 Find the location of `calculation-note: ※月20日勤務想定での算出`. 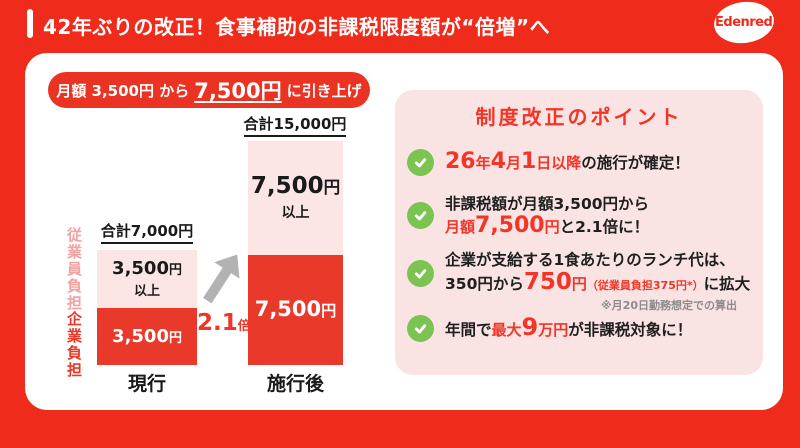

calculation-note: ※月20日勤務想定での算出 is located at coordinates (668, 305).